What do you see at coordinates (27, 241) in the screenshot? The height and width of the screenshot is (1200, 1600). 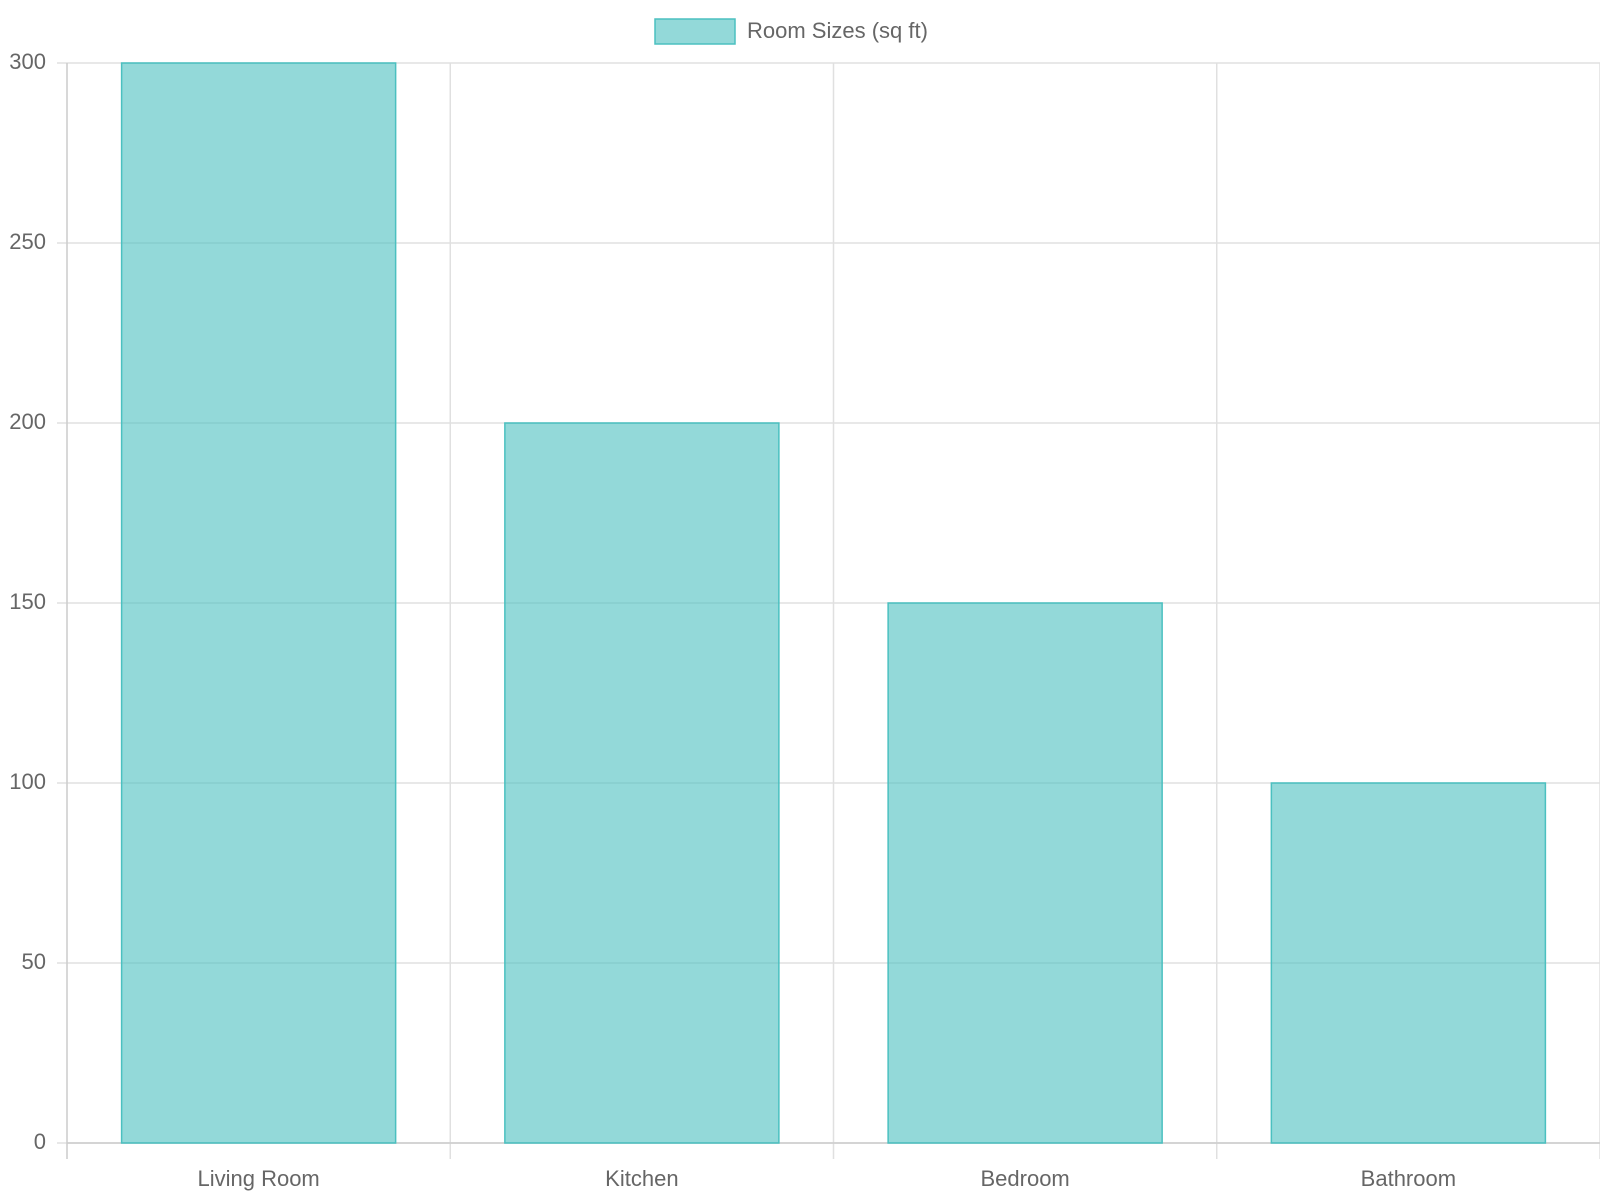 I see `y-tick-label: 250` at bounding box center [27, 241].